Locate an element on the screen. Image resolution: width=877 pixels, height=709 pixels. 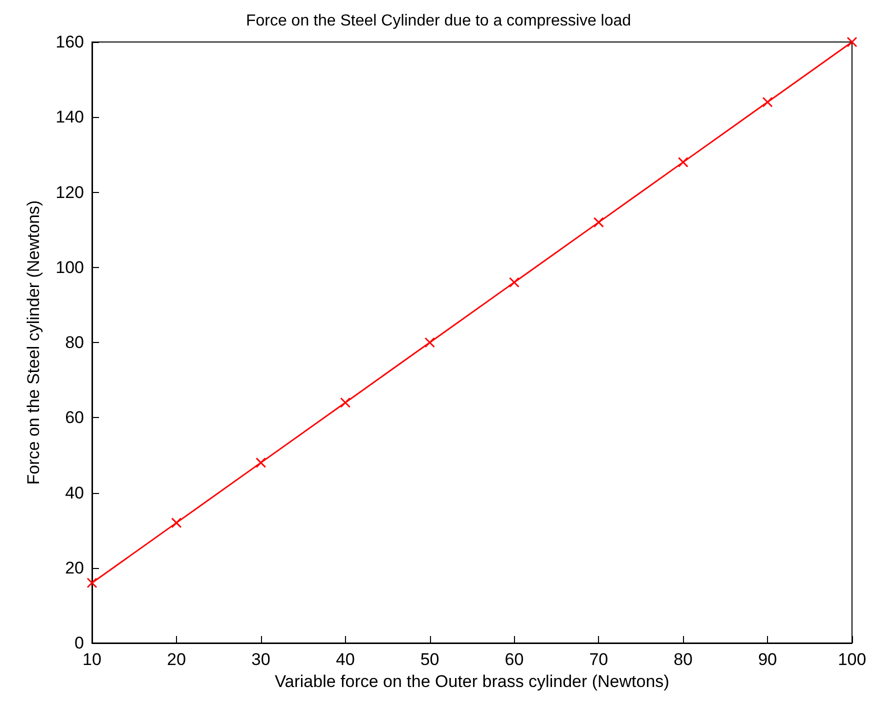
x-axis-title: Variable force on the Outer brass cylinder (Newtons) is located at coordinates (472, 681).